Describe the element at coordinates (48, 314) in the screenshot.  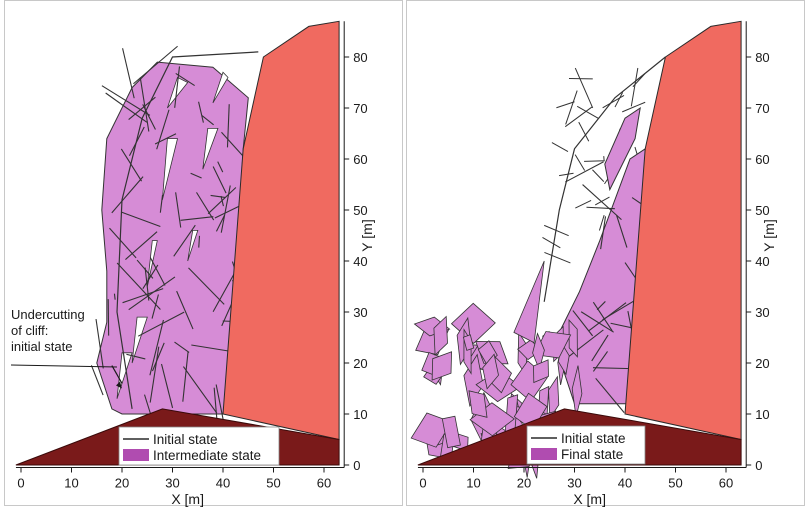
I see `annotation-text: Undercutting` at that location.